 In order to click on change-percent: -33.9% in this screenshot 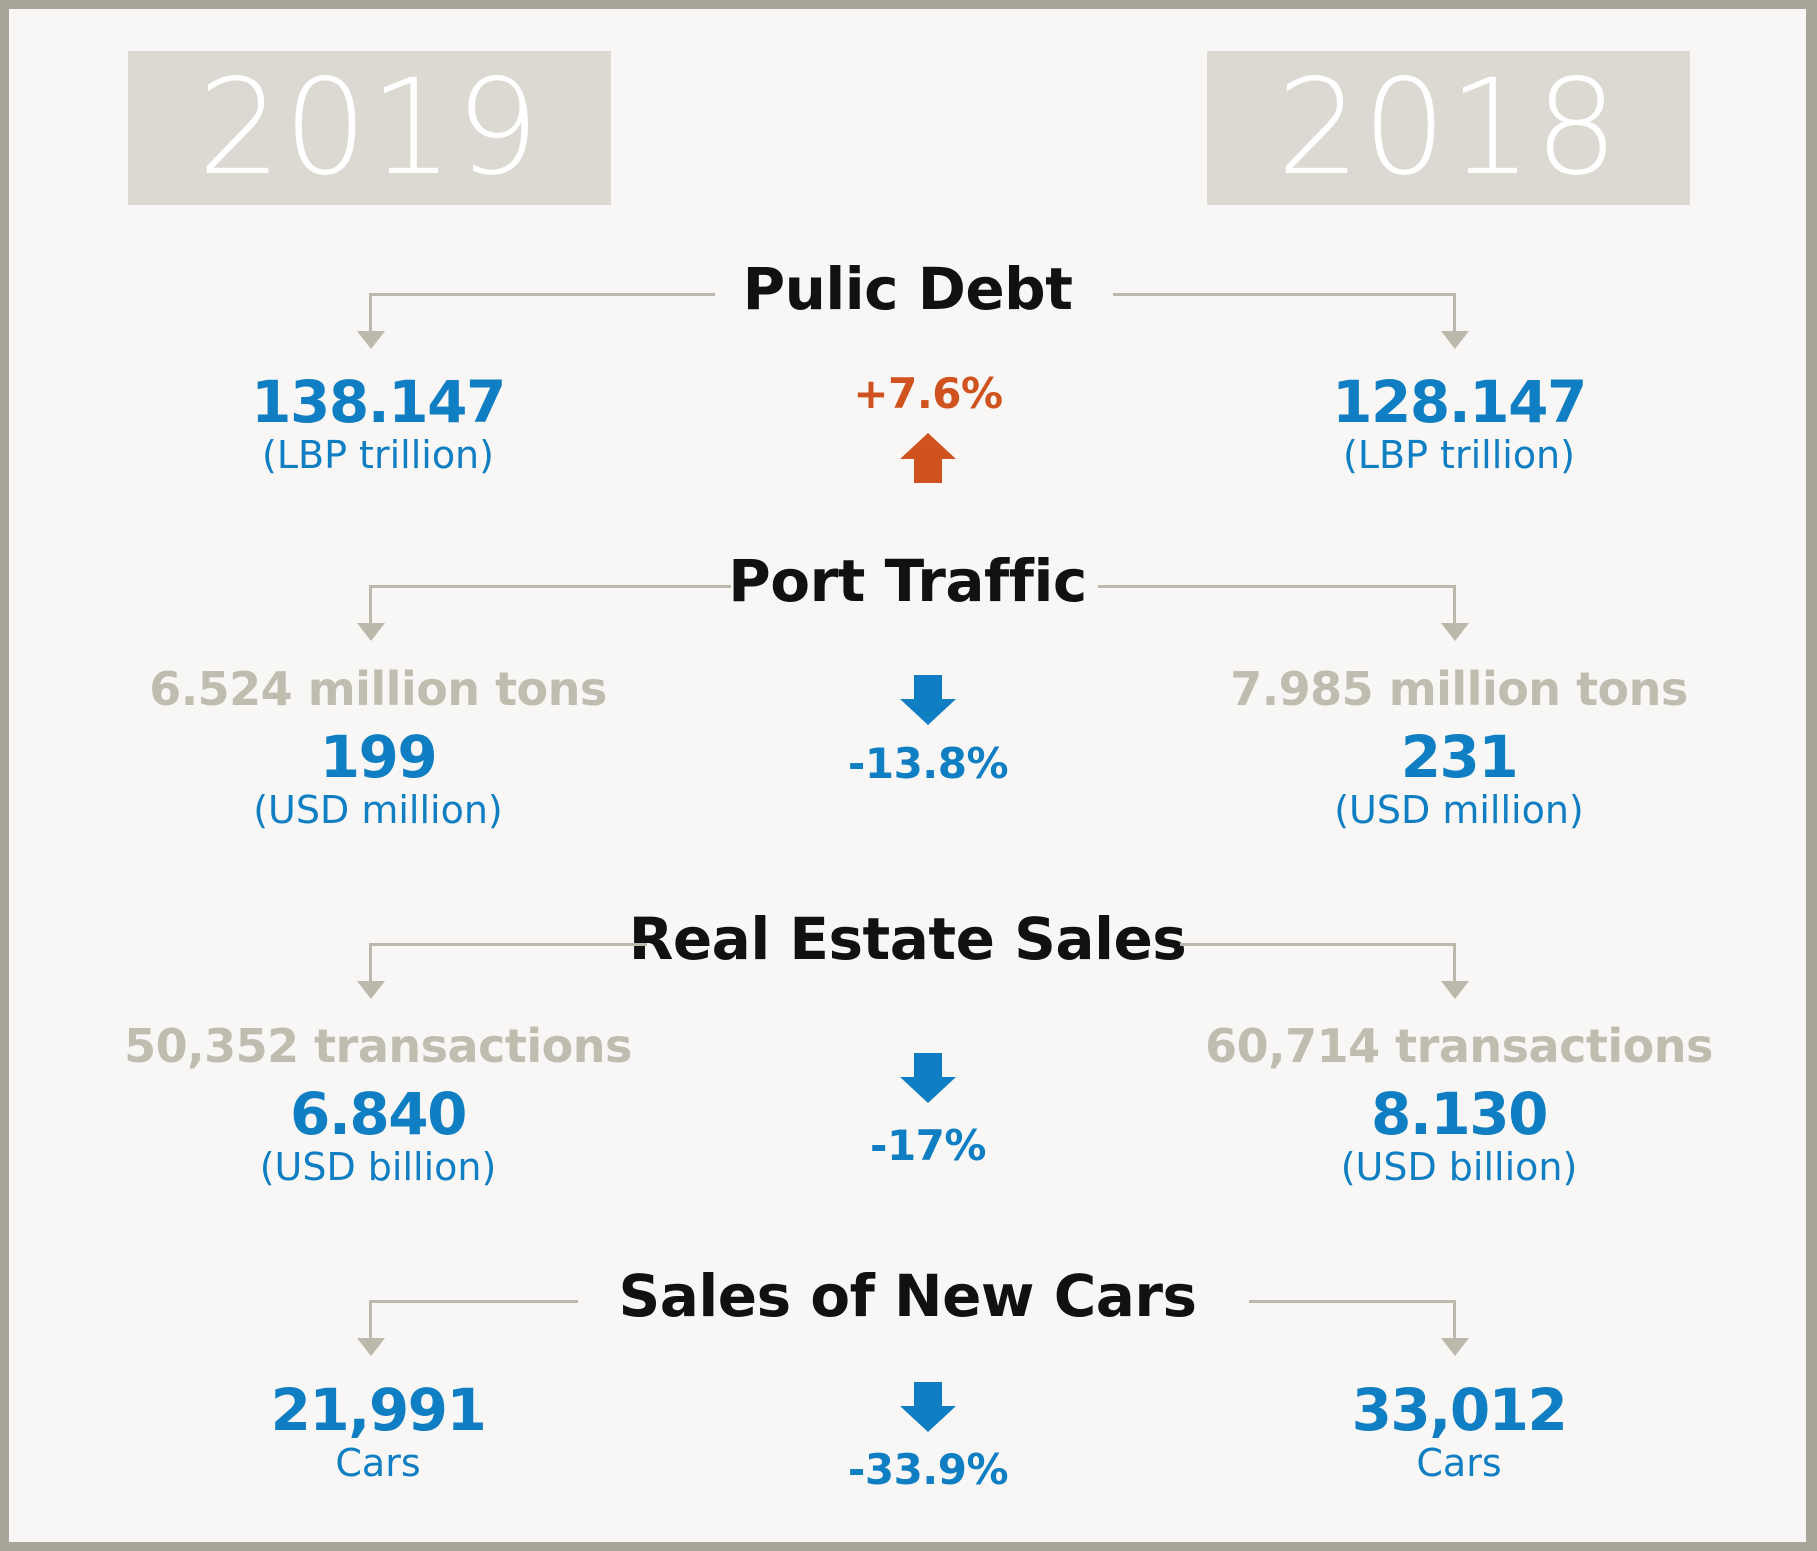, I will do `click(928, 1469)`.